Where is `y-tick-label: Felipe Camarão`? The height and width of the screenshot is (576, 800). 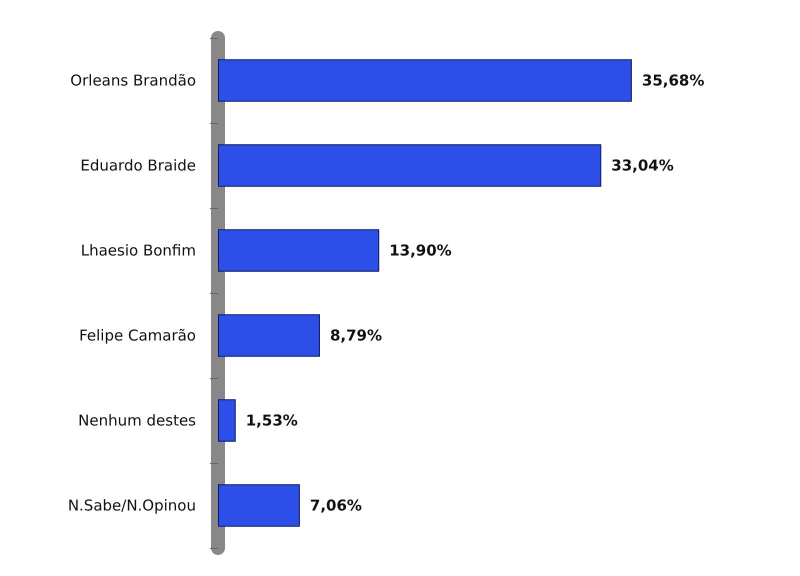 y-tick-label: Felipe Camarão is located at coordinates (137, 335).